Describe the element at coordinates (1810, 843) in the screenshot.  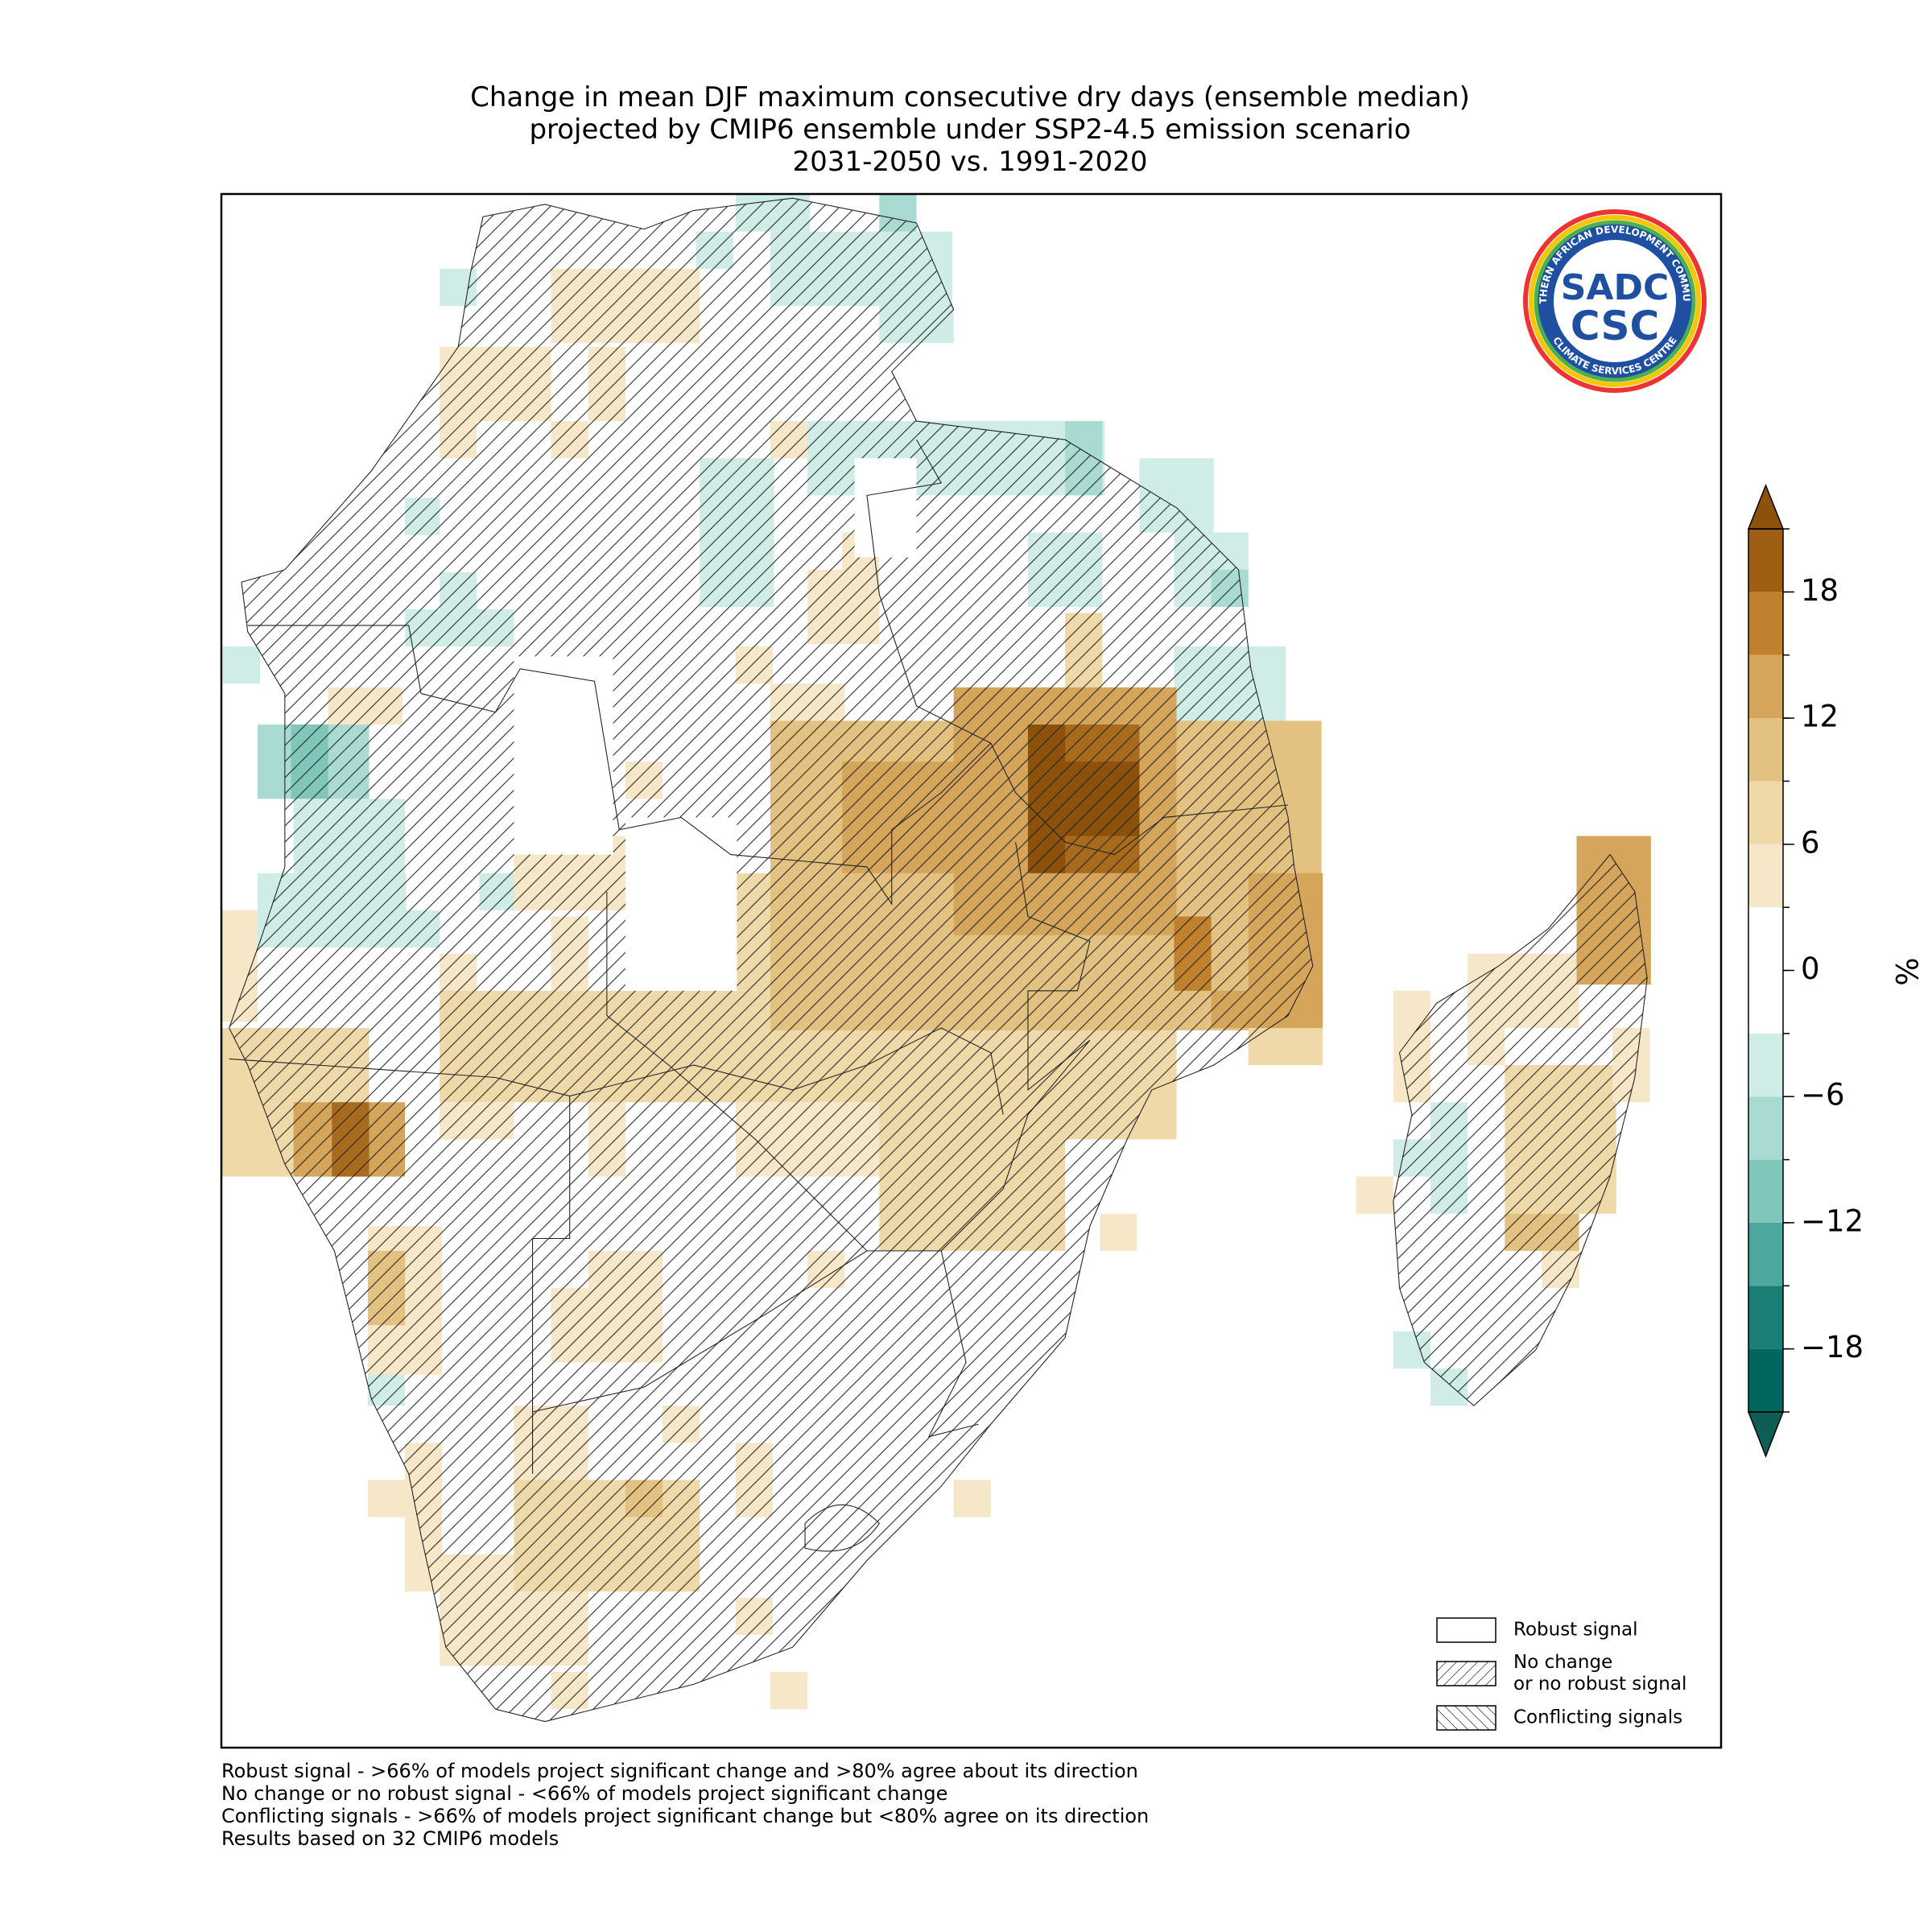
I see `colorbar-tick-label: 6` at that location.